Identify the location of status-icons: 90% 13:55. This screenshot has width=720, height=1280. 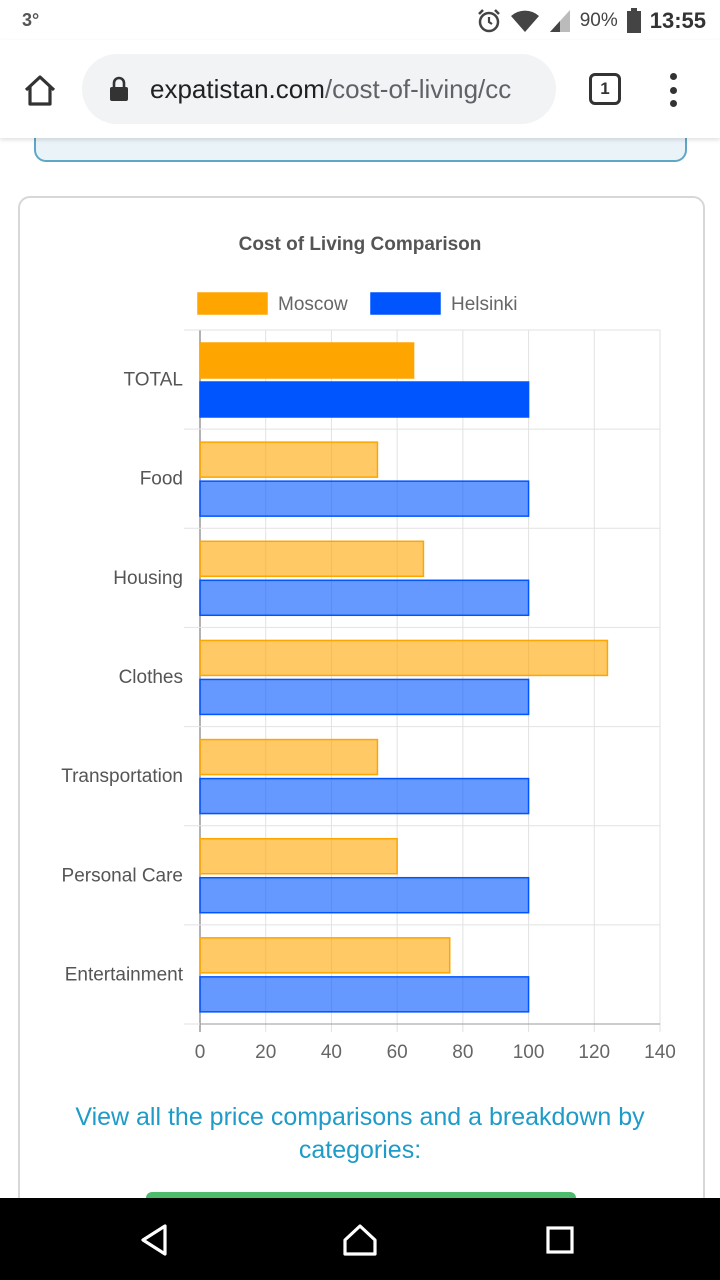
(591, 21).